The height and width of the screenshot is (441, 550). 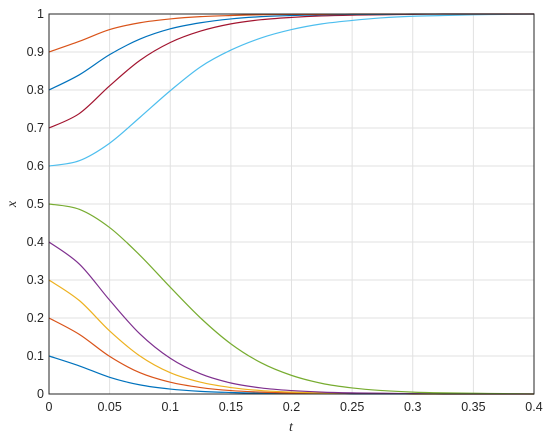 I want to click on x-tick-label: 0.35, so click(x=473, y=407).